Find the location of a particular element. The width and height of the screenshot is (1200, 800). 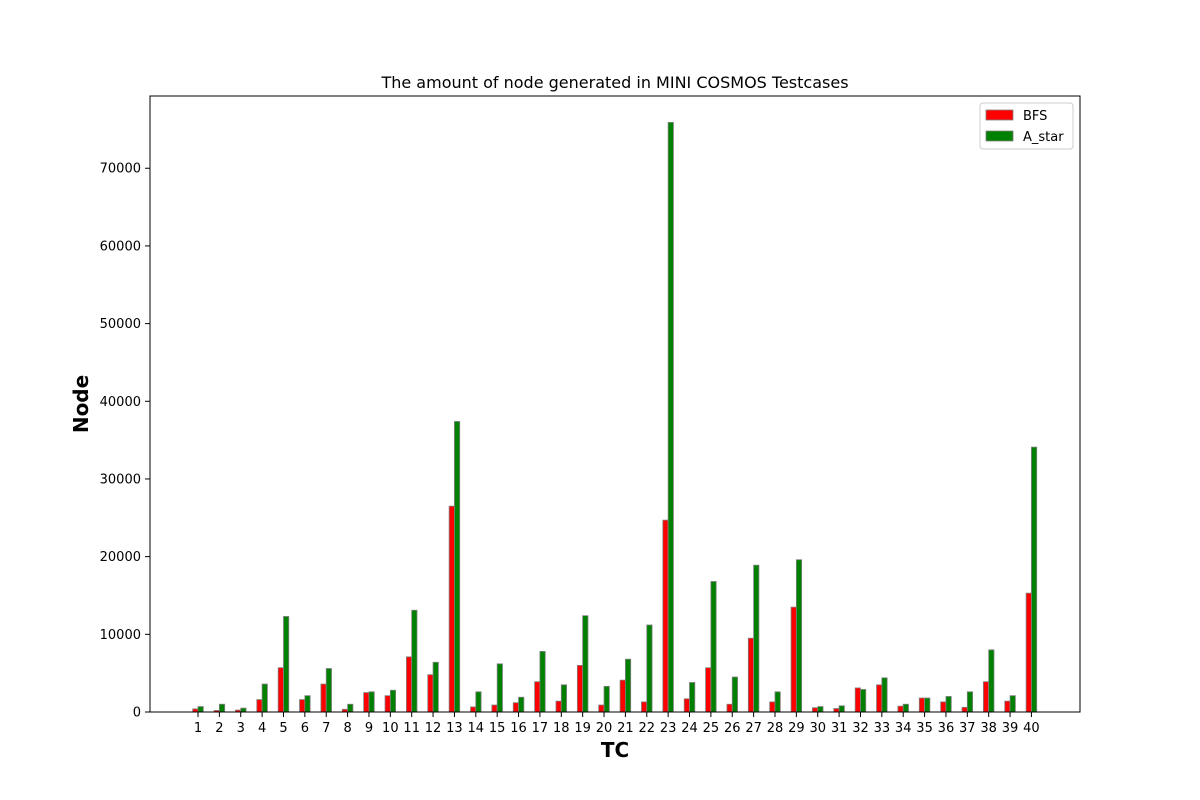

y-axis: 0 10000 20000 30000 40000 50000 60000 70000 is located at coordinates (125, 441).